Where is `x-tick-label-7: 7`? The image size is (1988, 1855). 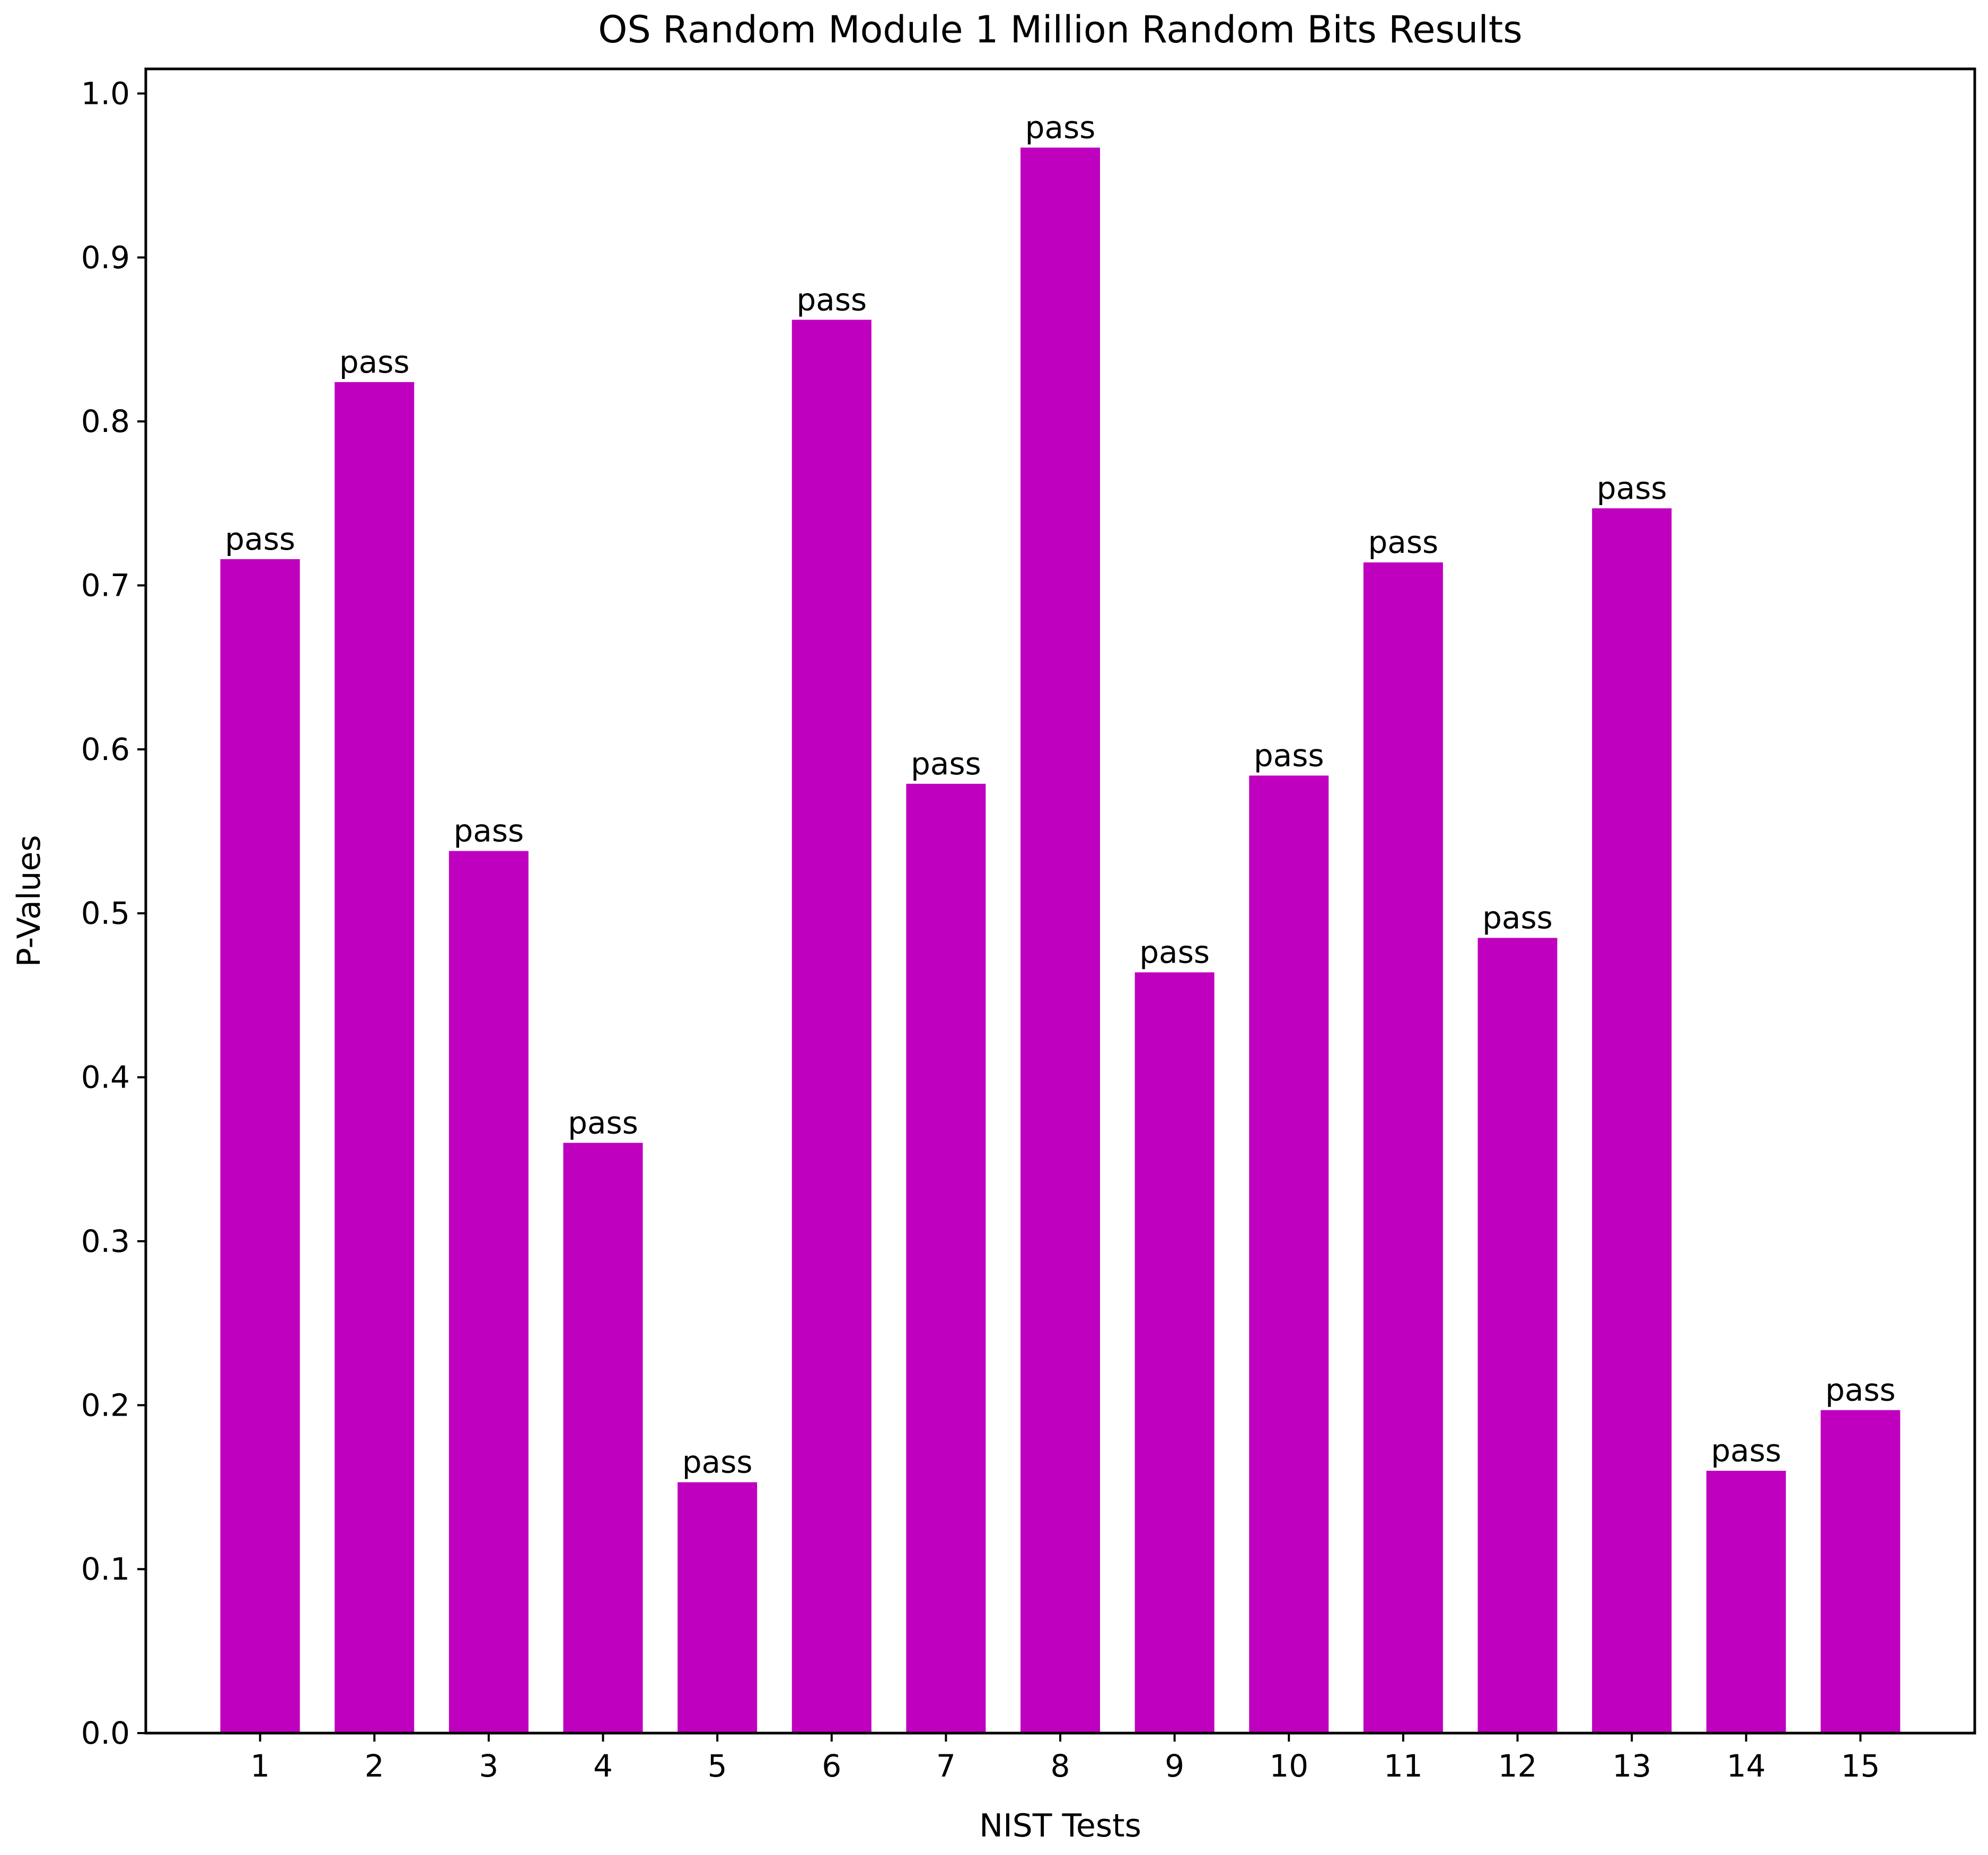 x-tick-label-7: 7 is located at coordinates (946, 1766).